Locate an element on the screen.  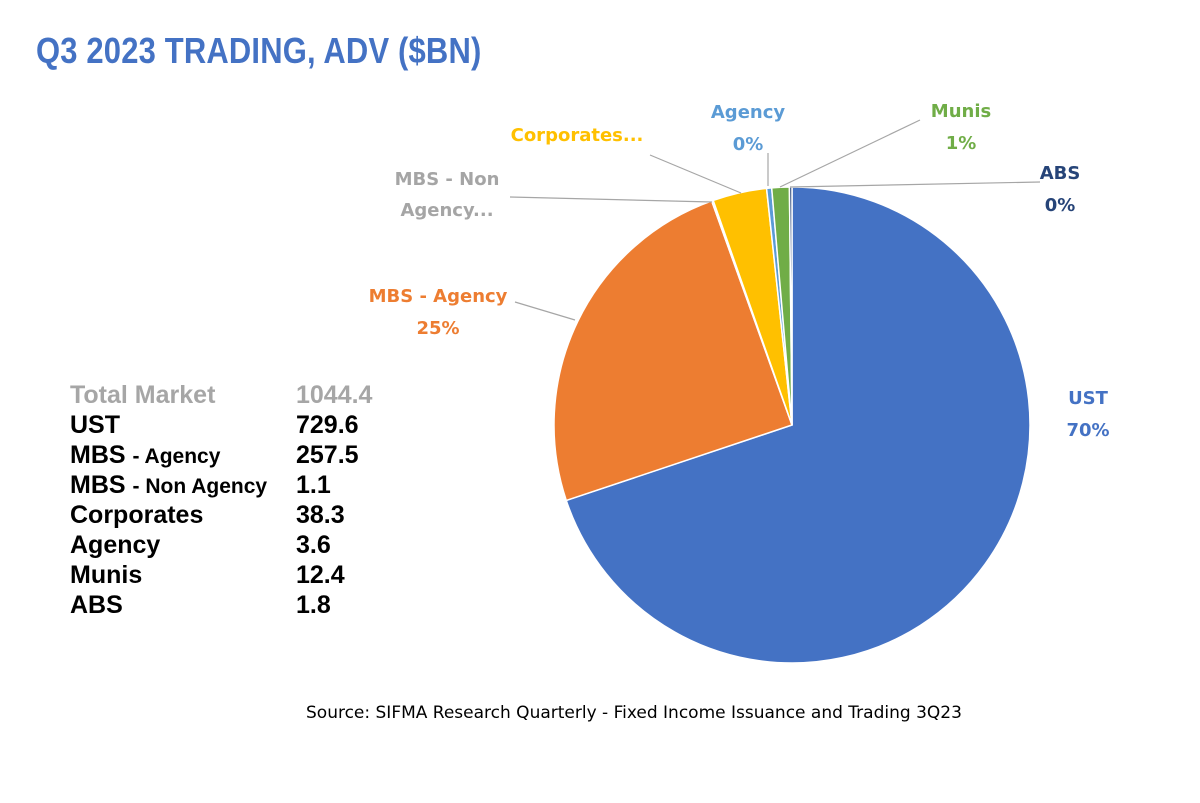
summary-row-value: 257.5 is located at coordinates (327, 455).